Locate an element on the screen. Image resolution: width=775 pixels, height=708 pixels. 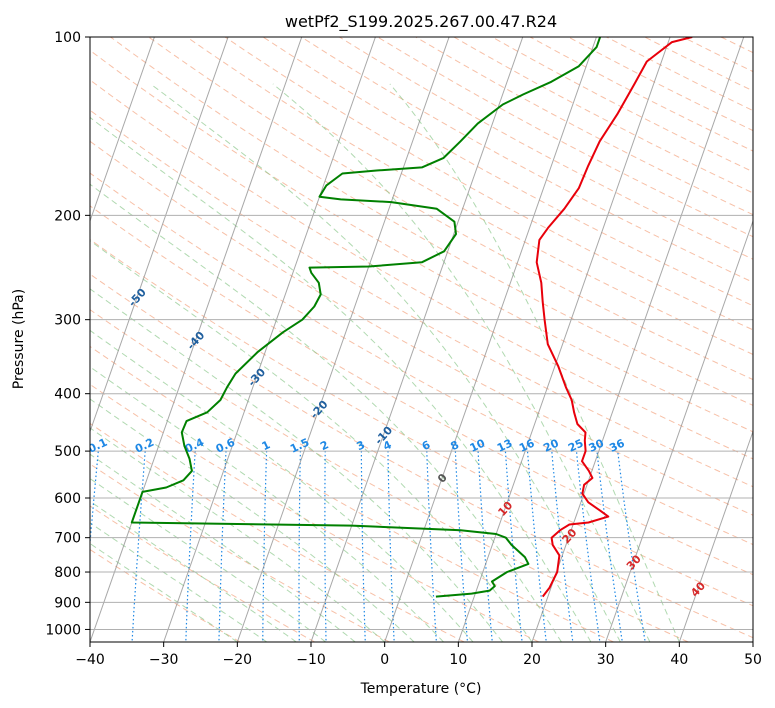
mixing-ratio-label: 10 is located at coordinates (478, 445).